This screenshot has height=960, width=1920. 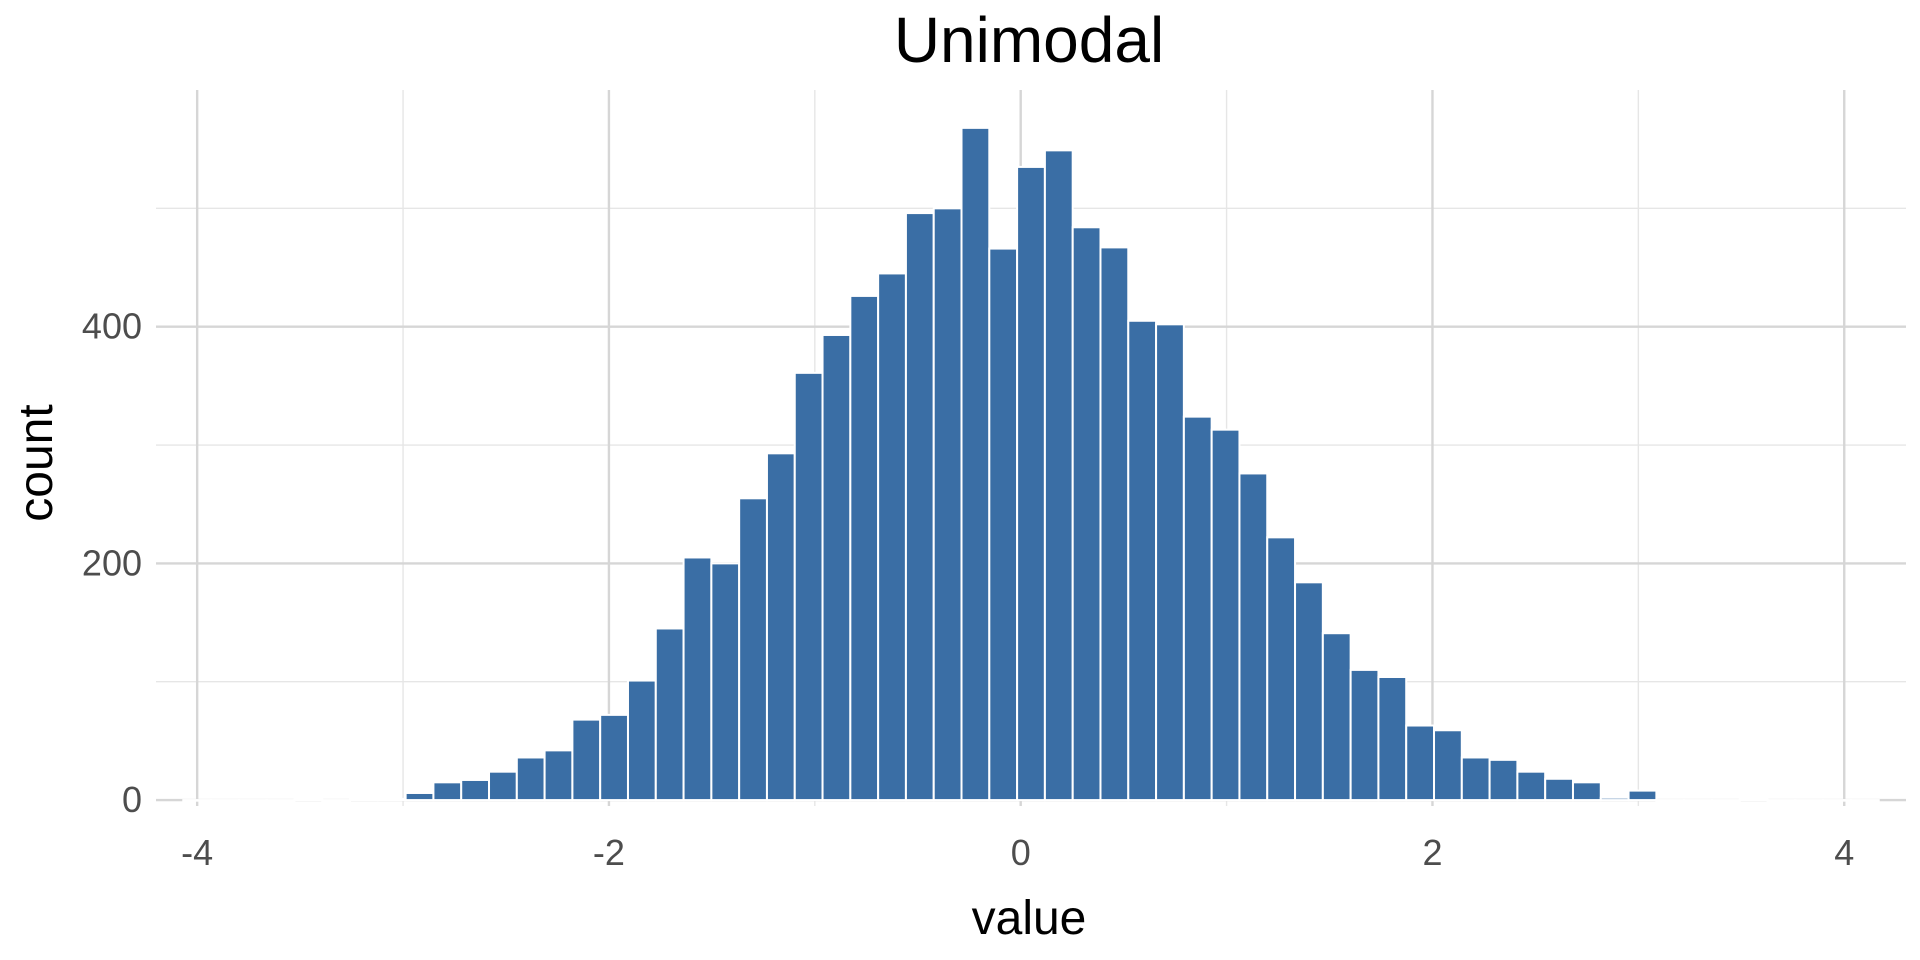 What do you see at coordinates (36, 462) in the screenshot?
I see `y-axis-title: count` at bounding box center [36, 462].